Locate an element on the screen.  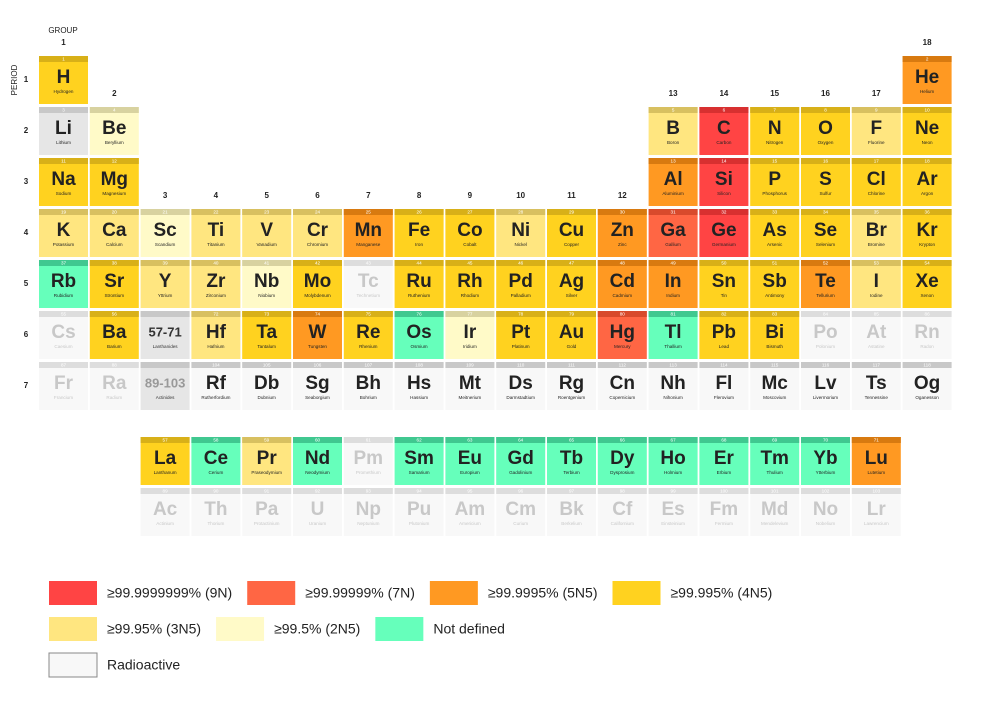
atomic-number: 99 is located at coordinates (674, 491).